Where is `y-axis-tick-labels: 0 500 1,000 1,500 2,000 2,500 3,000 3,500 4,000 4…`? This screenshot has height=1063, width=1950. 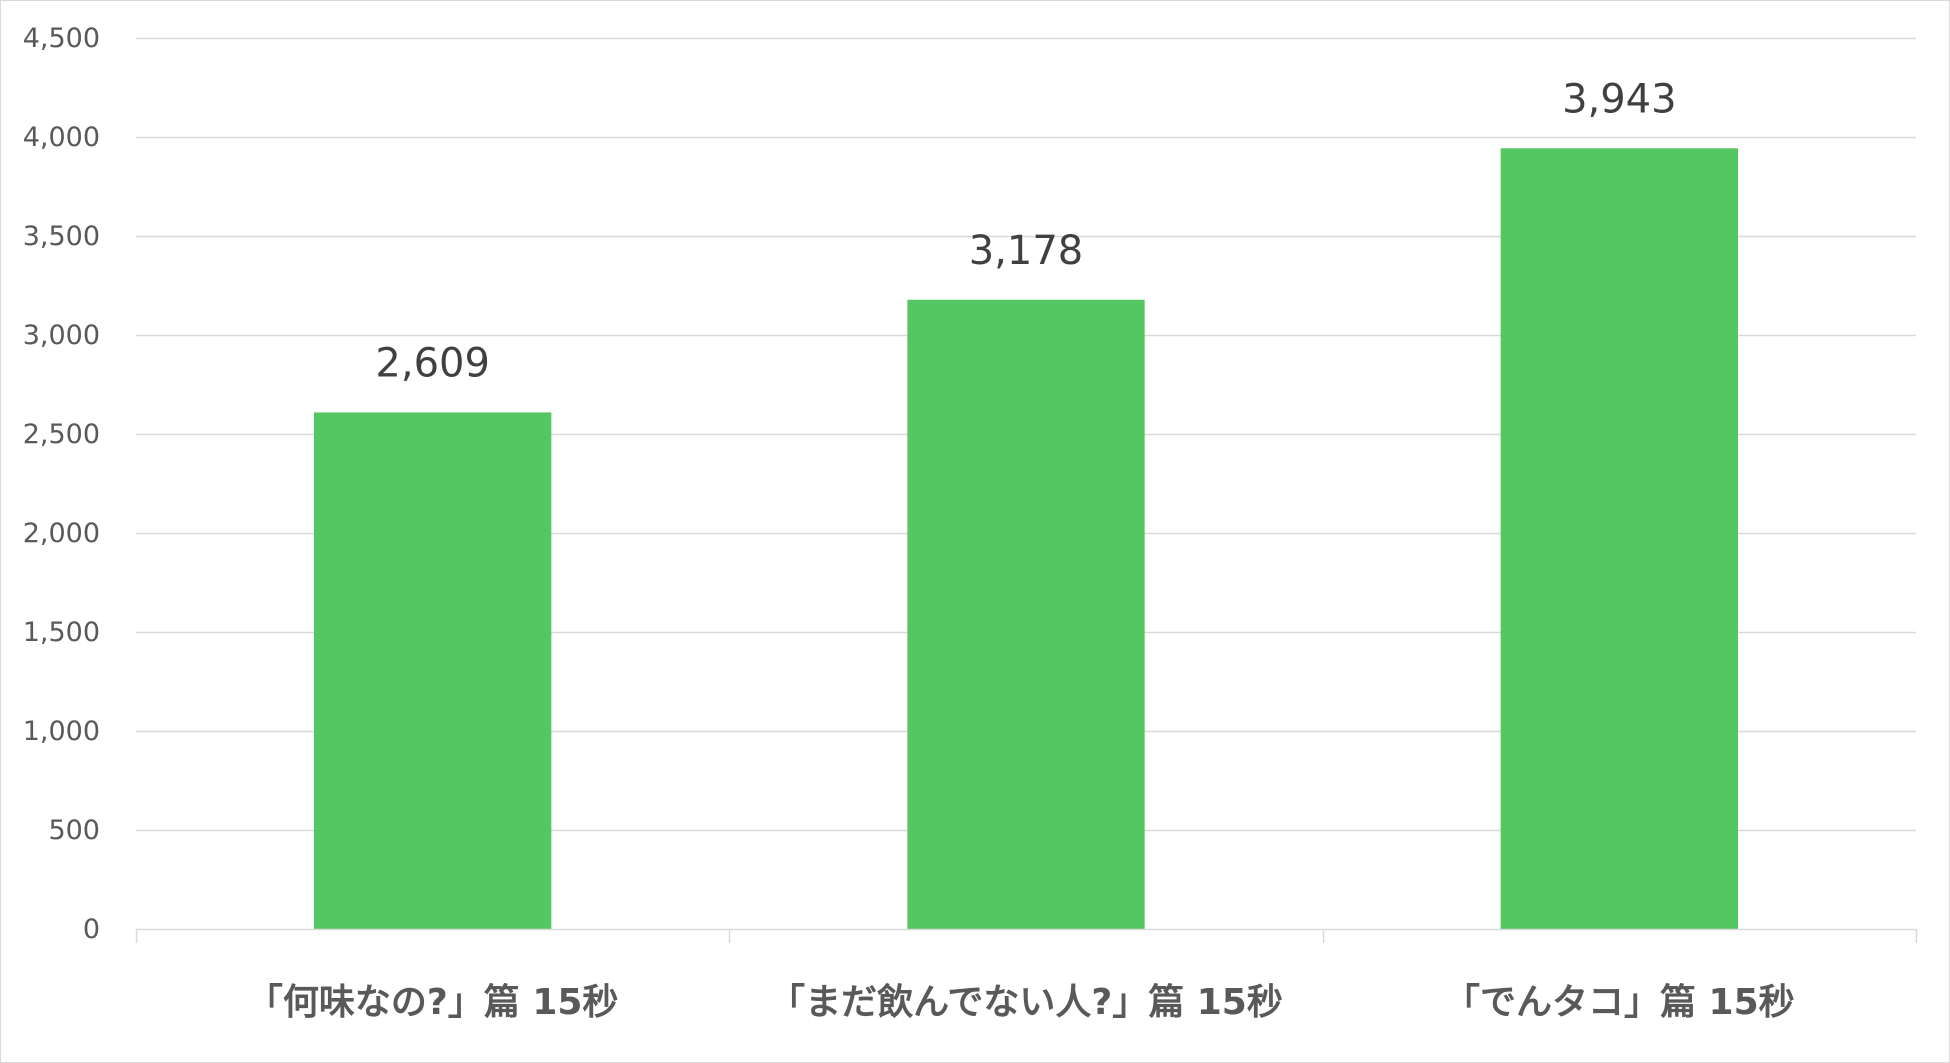 y-axis-tick-labels: 0 500 1,000 1,500 2,000 2,500 3,000 3,500 4,000 4… is located at coordinates (61, 484).